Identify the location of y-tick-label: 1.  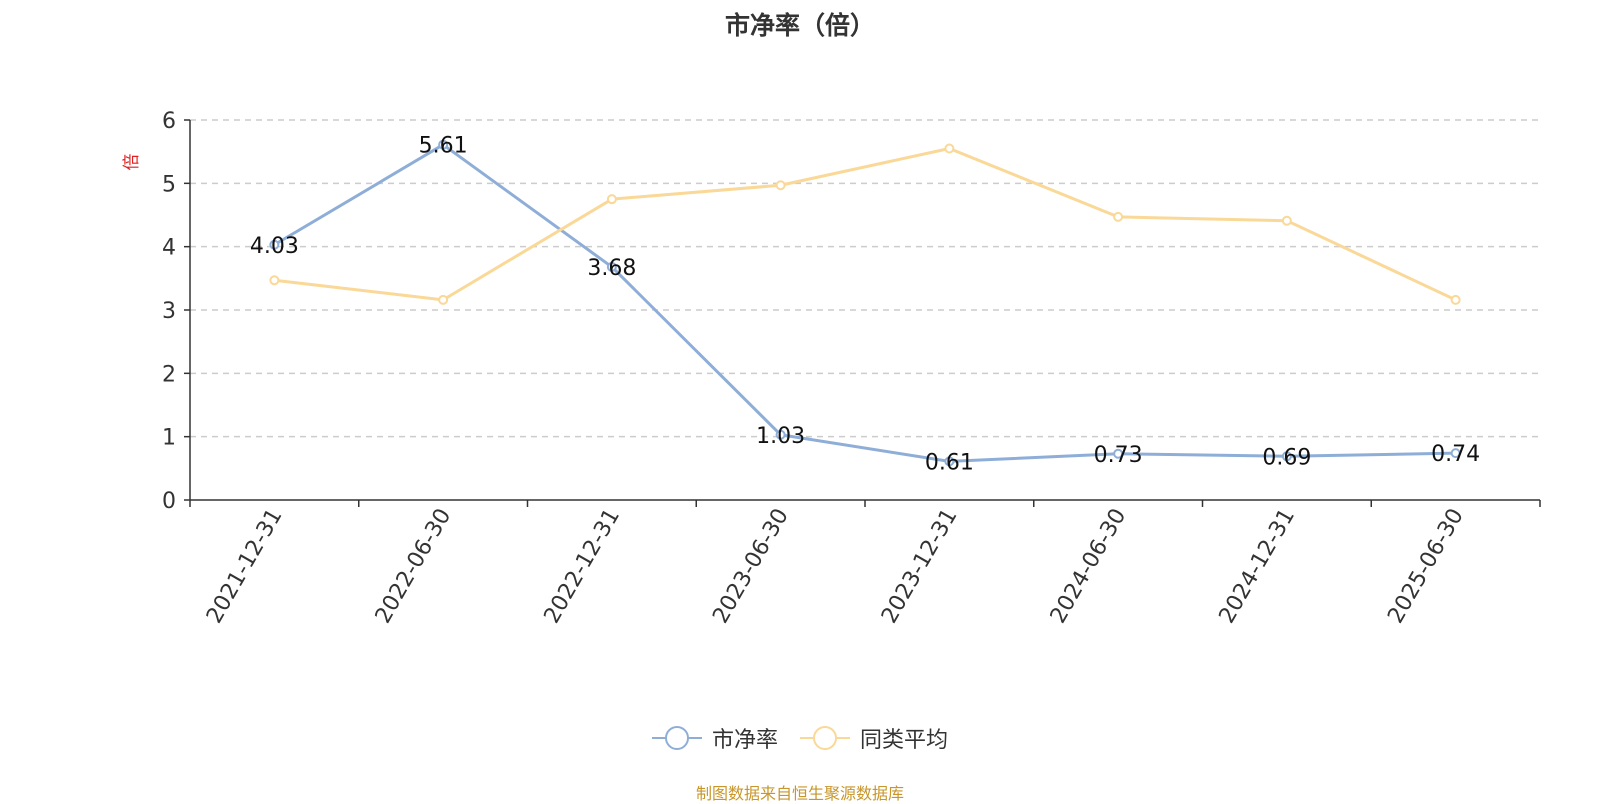
(169, 438).